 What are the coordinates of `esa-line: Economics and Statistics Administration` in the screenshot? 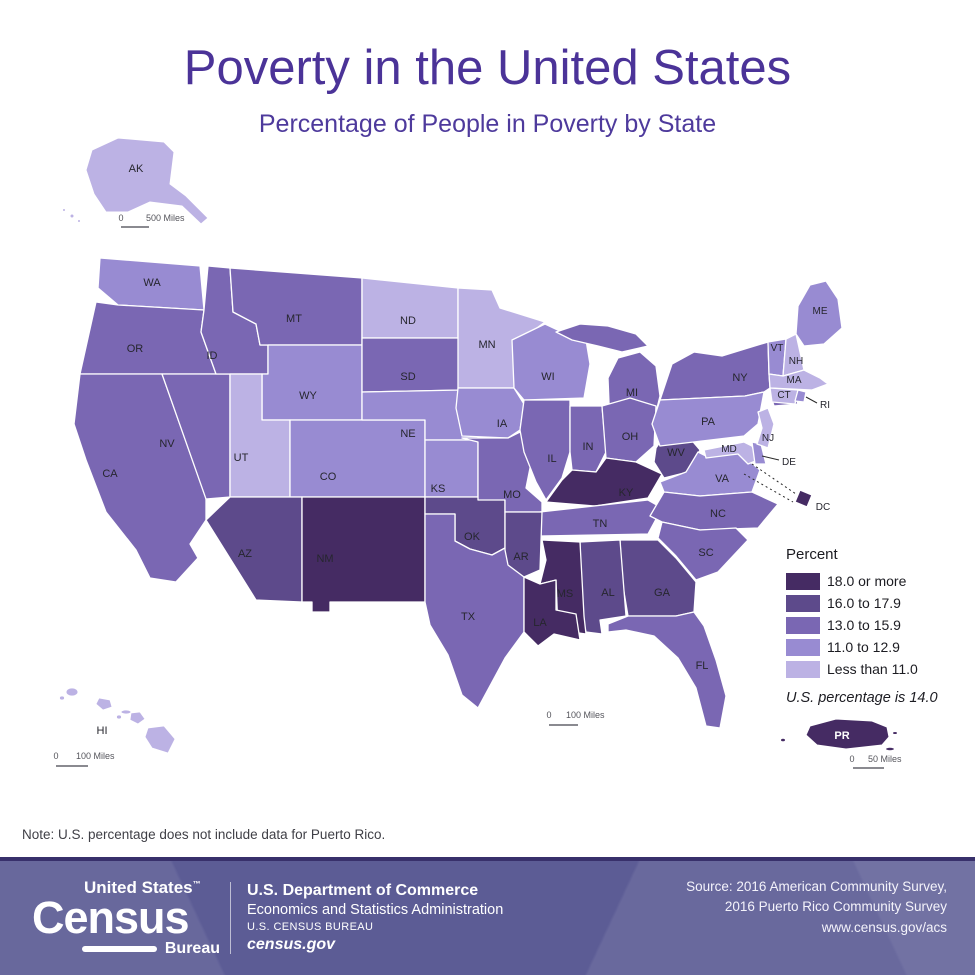 It's located at (375, 909).